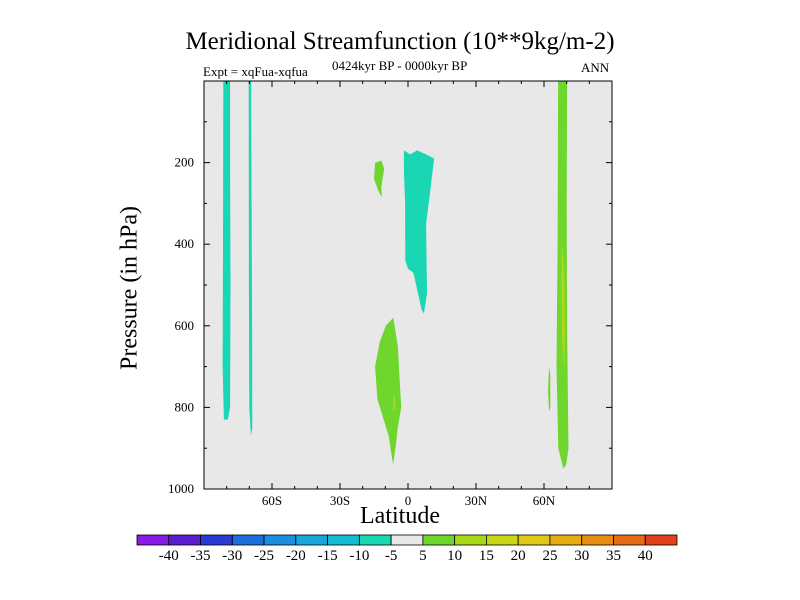 The image size is (800, 600). Describe the element at coordinates (400, 516) in the screenshot. I see `x-axis-label: Latitude` at that location.